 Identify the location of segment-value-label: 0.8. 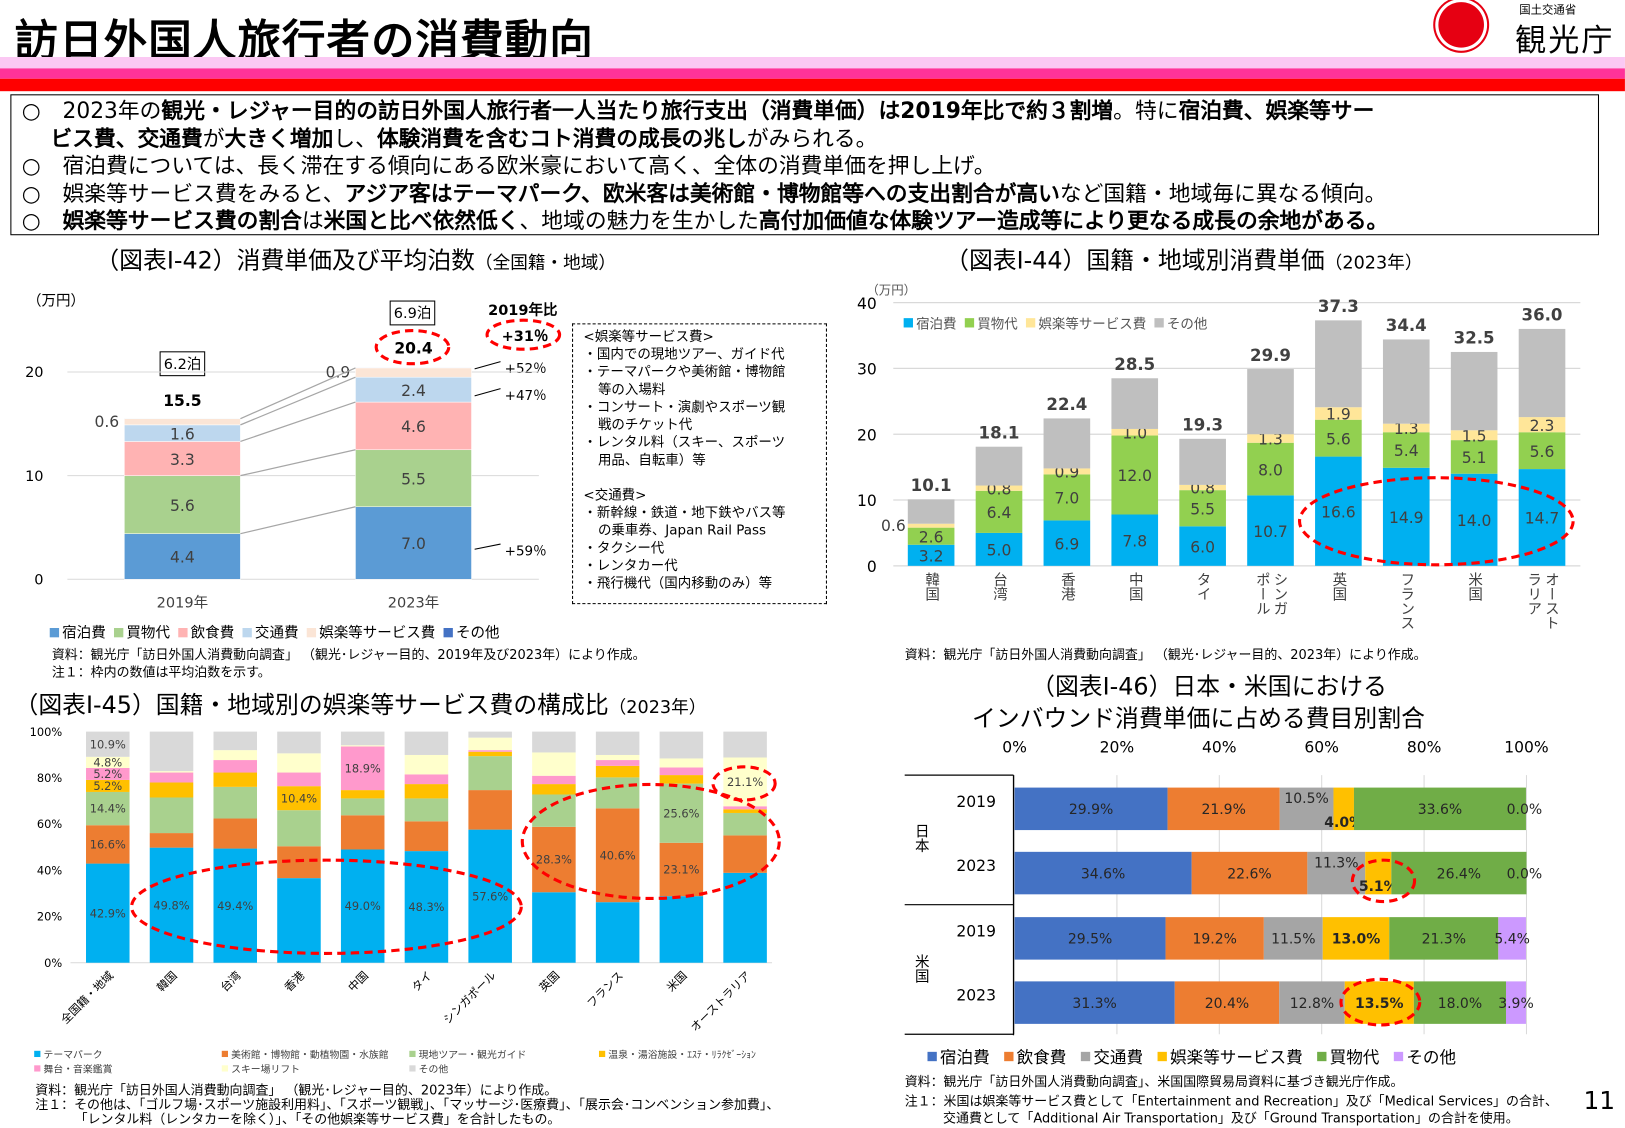
(1202, 489).